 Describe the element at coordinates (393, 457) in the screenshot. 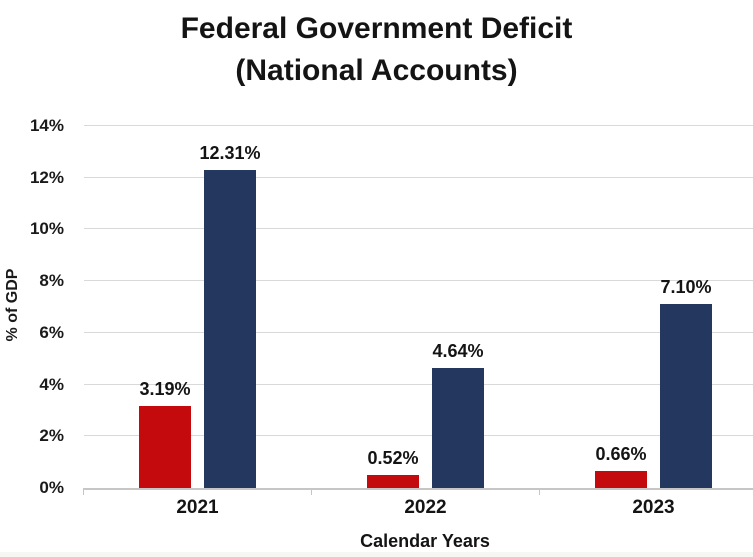

I see `bar-value-label: 0.52%` at that location.